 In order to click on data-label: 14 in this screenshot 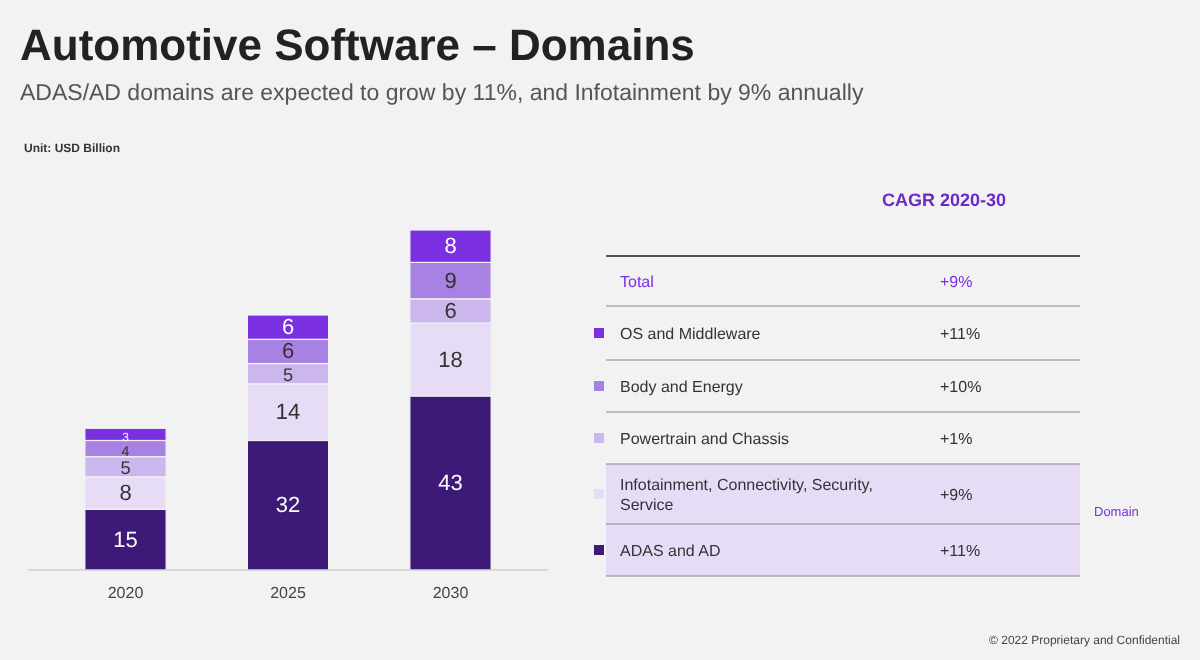, I will do `click(288, 413)`.